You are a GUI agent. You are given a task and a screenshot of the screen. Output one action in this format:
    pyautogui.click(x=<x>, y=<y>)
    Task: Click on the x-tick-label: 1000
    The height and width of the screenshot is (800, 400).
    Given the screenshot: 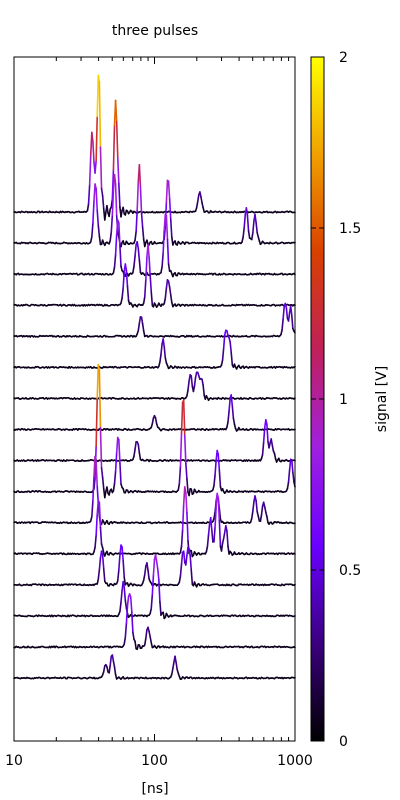 What is the action you would take?
    pyautogui.click(x=295, y=761)
    